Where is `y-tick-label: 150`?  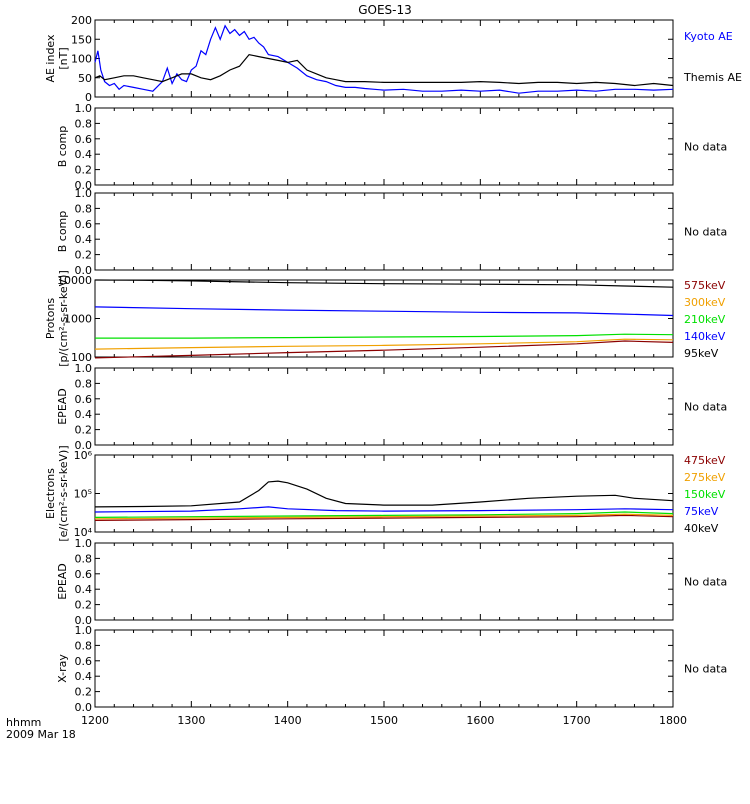
y-tick-label: 150 is located at coordinates (81, 39).